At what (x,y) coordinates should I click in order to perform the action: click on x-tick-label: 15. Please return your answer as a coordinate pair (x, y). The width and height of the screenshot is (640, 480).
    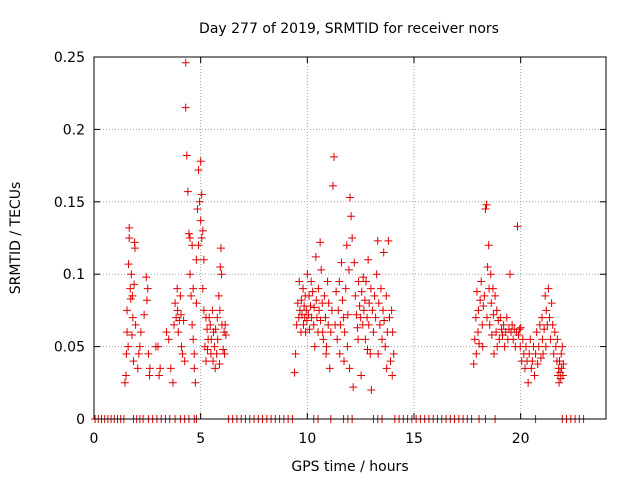
    Looking at the image, I should click on (414, 439).